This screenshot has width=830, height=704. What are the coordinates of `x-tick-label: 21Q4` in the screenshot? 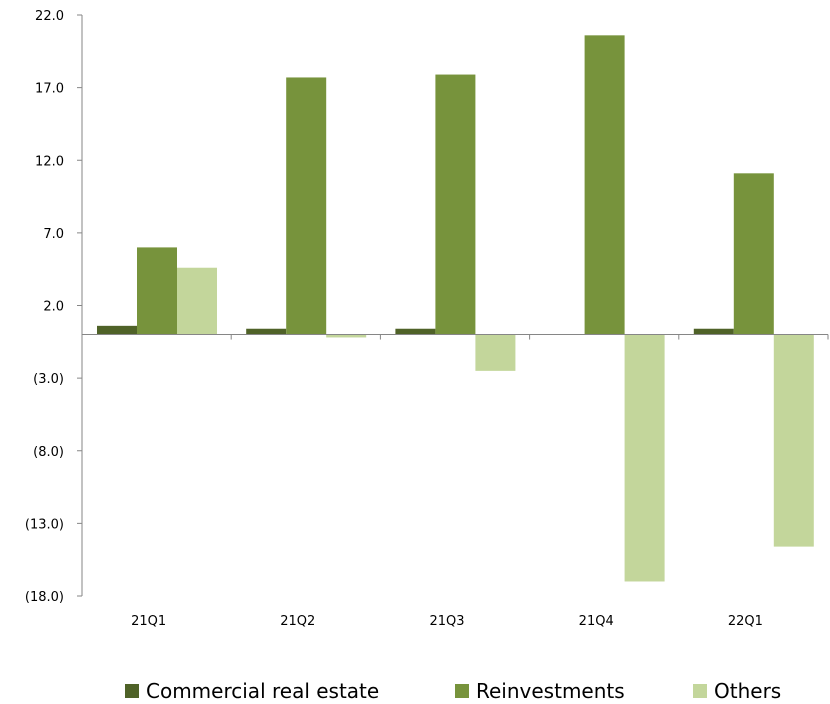 It's located at (596, 621).